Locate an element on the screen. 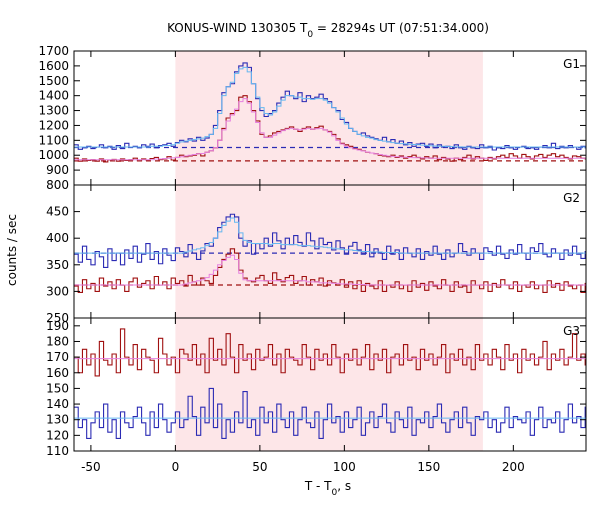  y-tick-label: 1100 is located at coordinates (53, 140).